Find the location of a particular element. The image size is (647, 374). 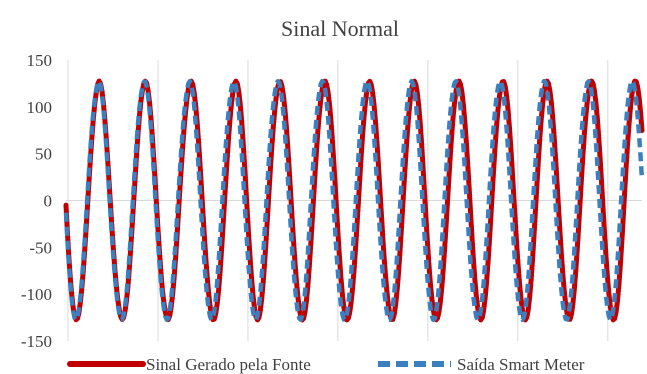

legend-label-sinal-gerado: Sinal Gerado pela Fonte is located at coordinates (228, 364).